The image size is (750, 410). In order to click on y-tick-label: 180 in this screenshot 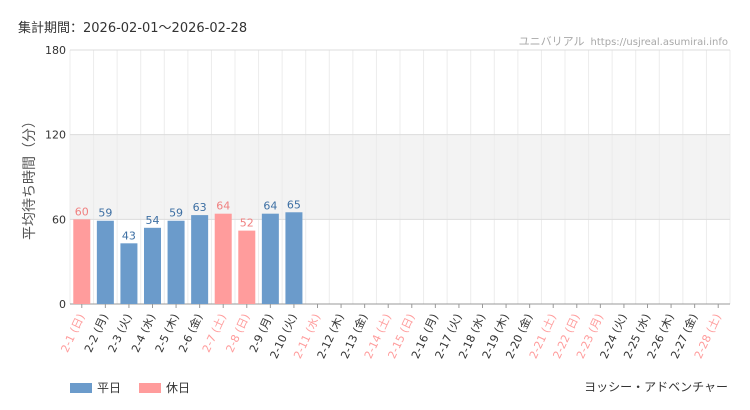, I will do `click(55, 50)`.